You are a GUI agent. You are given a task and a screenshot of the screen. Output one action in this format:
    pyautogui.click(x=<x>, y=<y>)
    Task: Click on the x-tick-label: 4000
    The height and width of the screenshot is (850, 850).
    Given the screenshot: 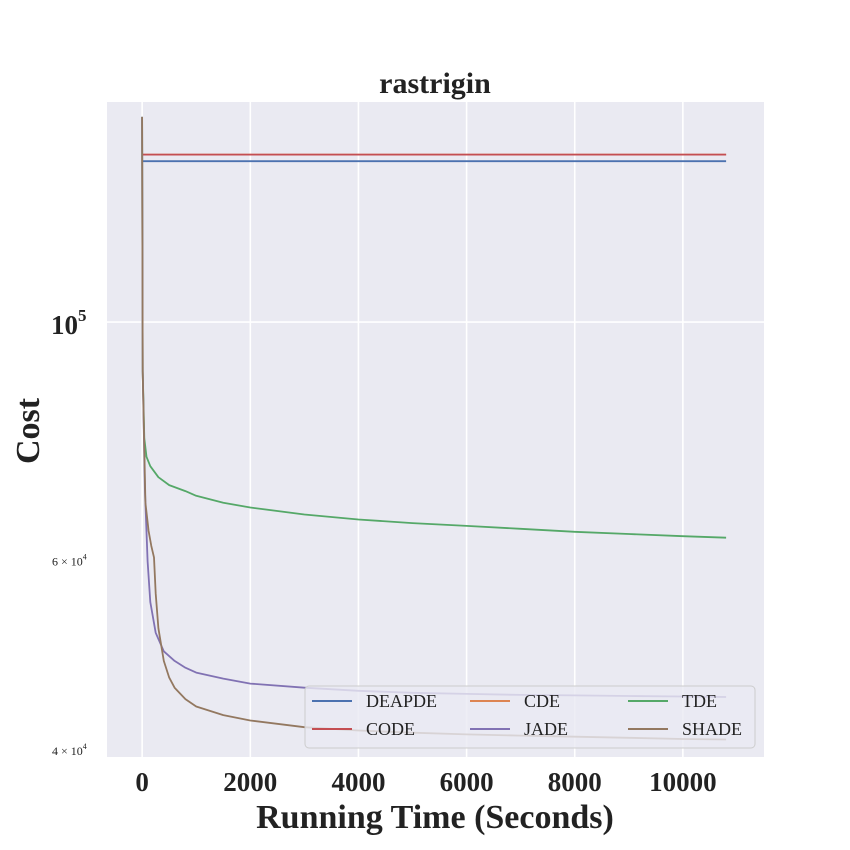 What is the action you would take?
    pyautogui.click(x=358, y=782)
    